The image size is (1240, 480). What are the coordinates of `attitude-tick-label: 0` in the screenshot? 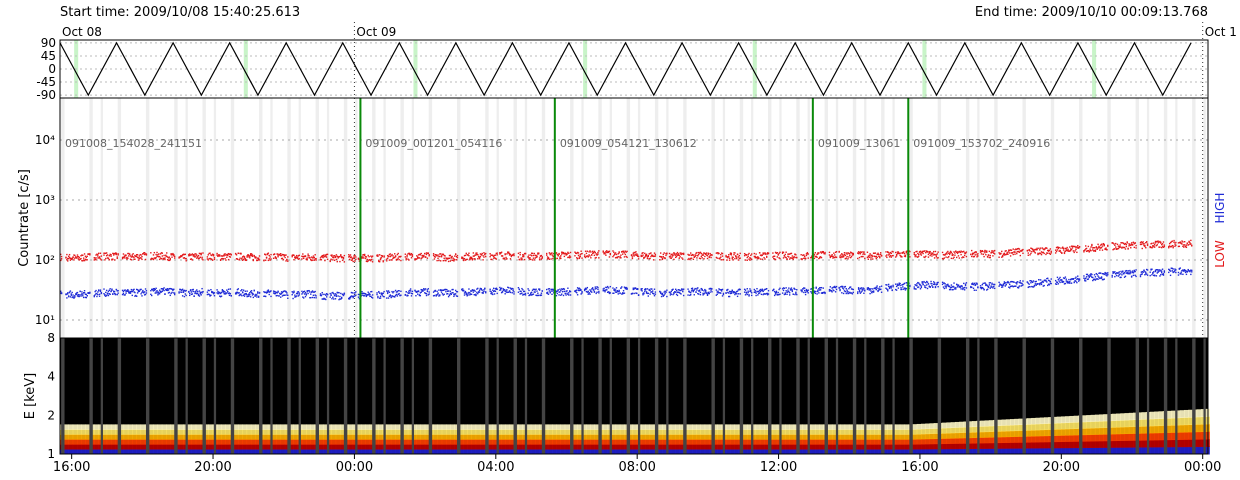 It's located at (52, 69).